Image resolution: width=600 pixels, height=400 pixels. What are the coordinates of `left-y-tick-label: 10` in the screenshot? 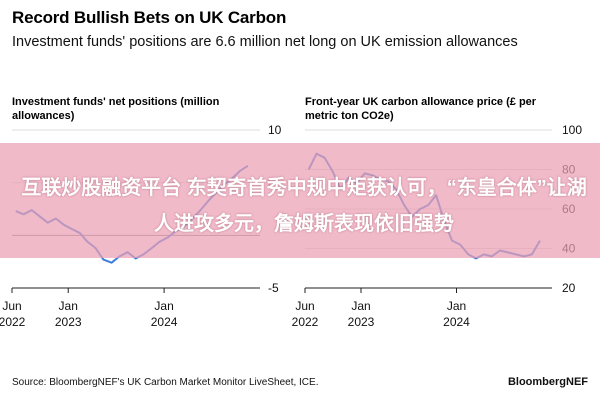 It's located at (275, 130).